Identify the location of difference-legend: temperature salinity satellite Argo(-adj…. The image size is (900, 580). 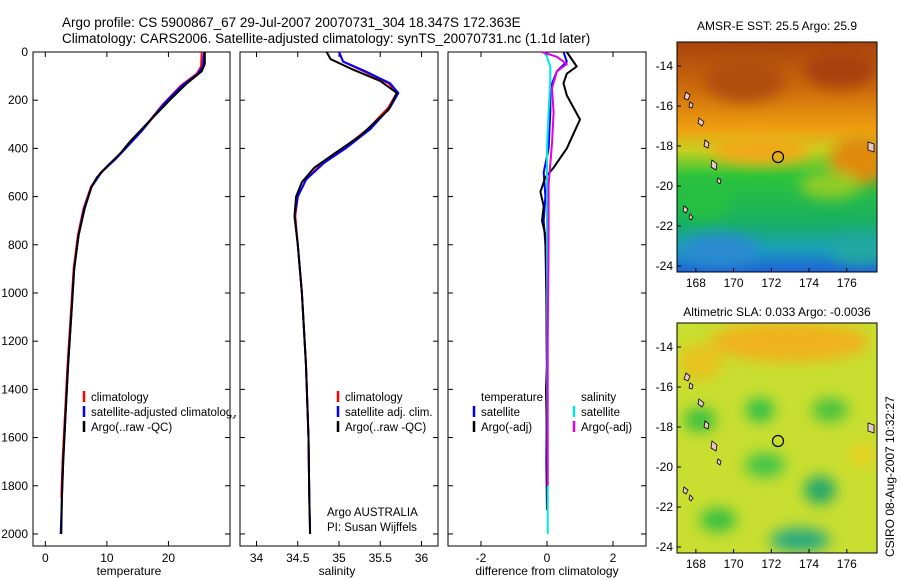
(552, 413).